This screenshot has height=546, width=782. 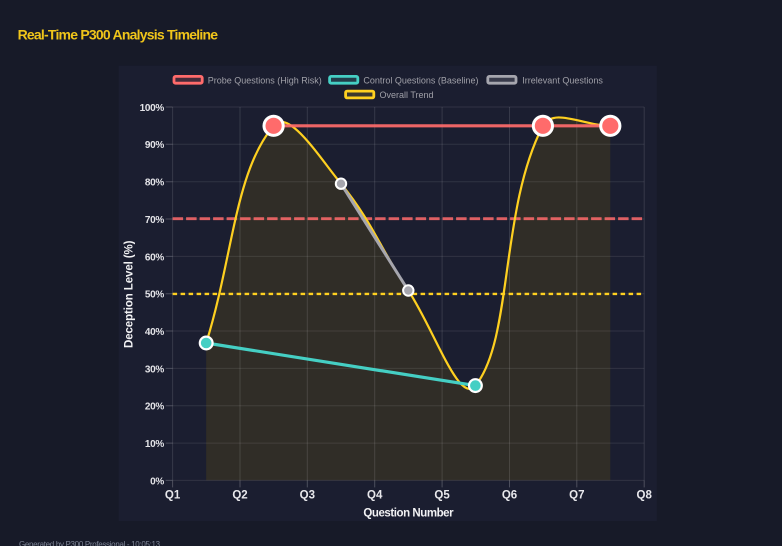 What do you see at coordinates (265, 80) in the screenshot?
I see `svg-text: Probe Questions (High Risk)` at bounding box center [265, 80].